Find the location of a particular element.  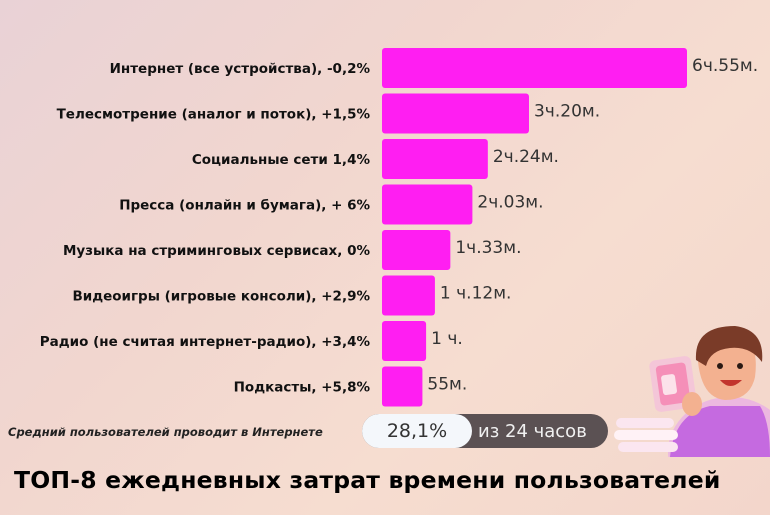

value-label: 2ч.24м. is located at coordinates (526, 157).